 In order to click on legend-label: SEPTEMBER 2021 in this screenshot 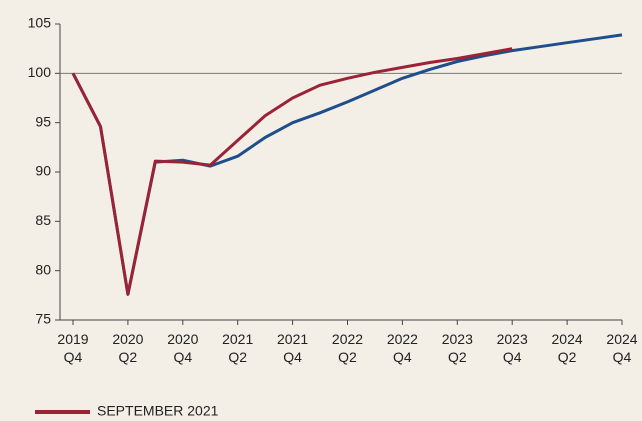, I will do `click(158, 411)`.